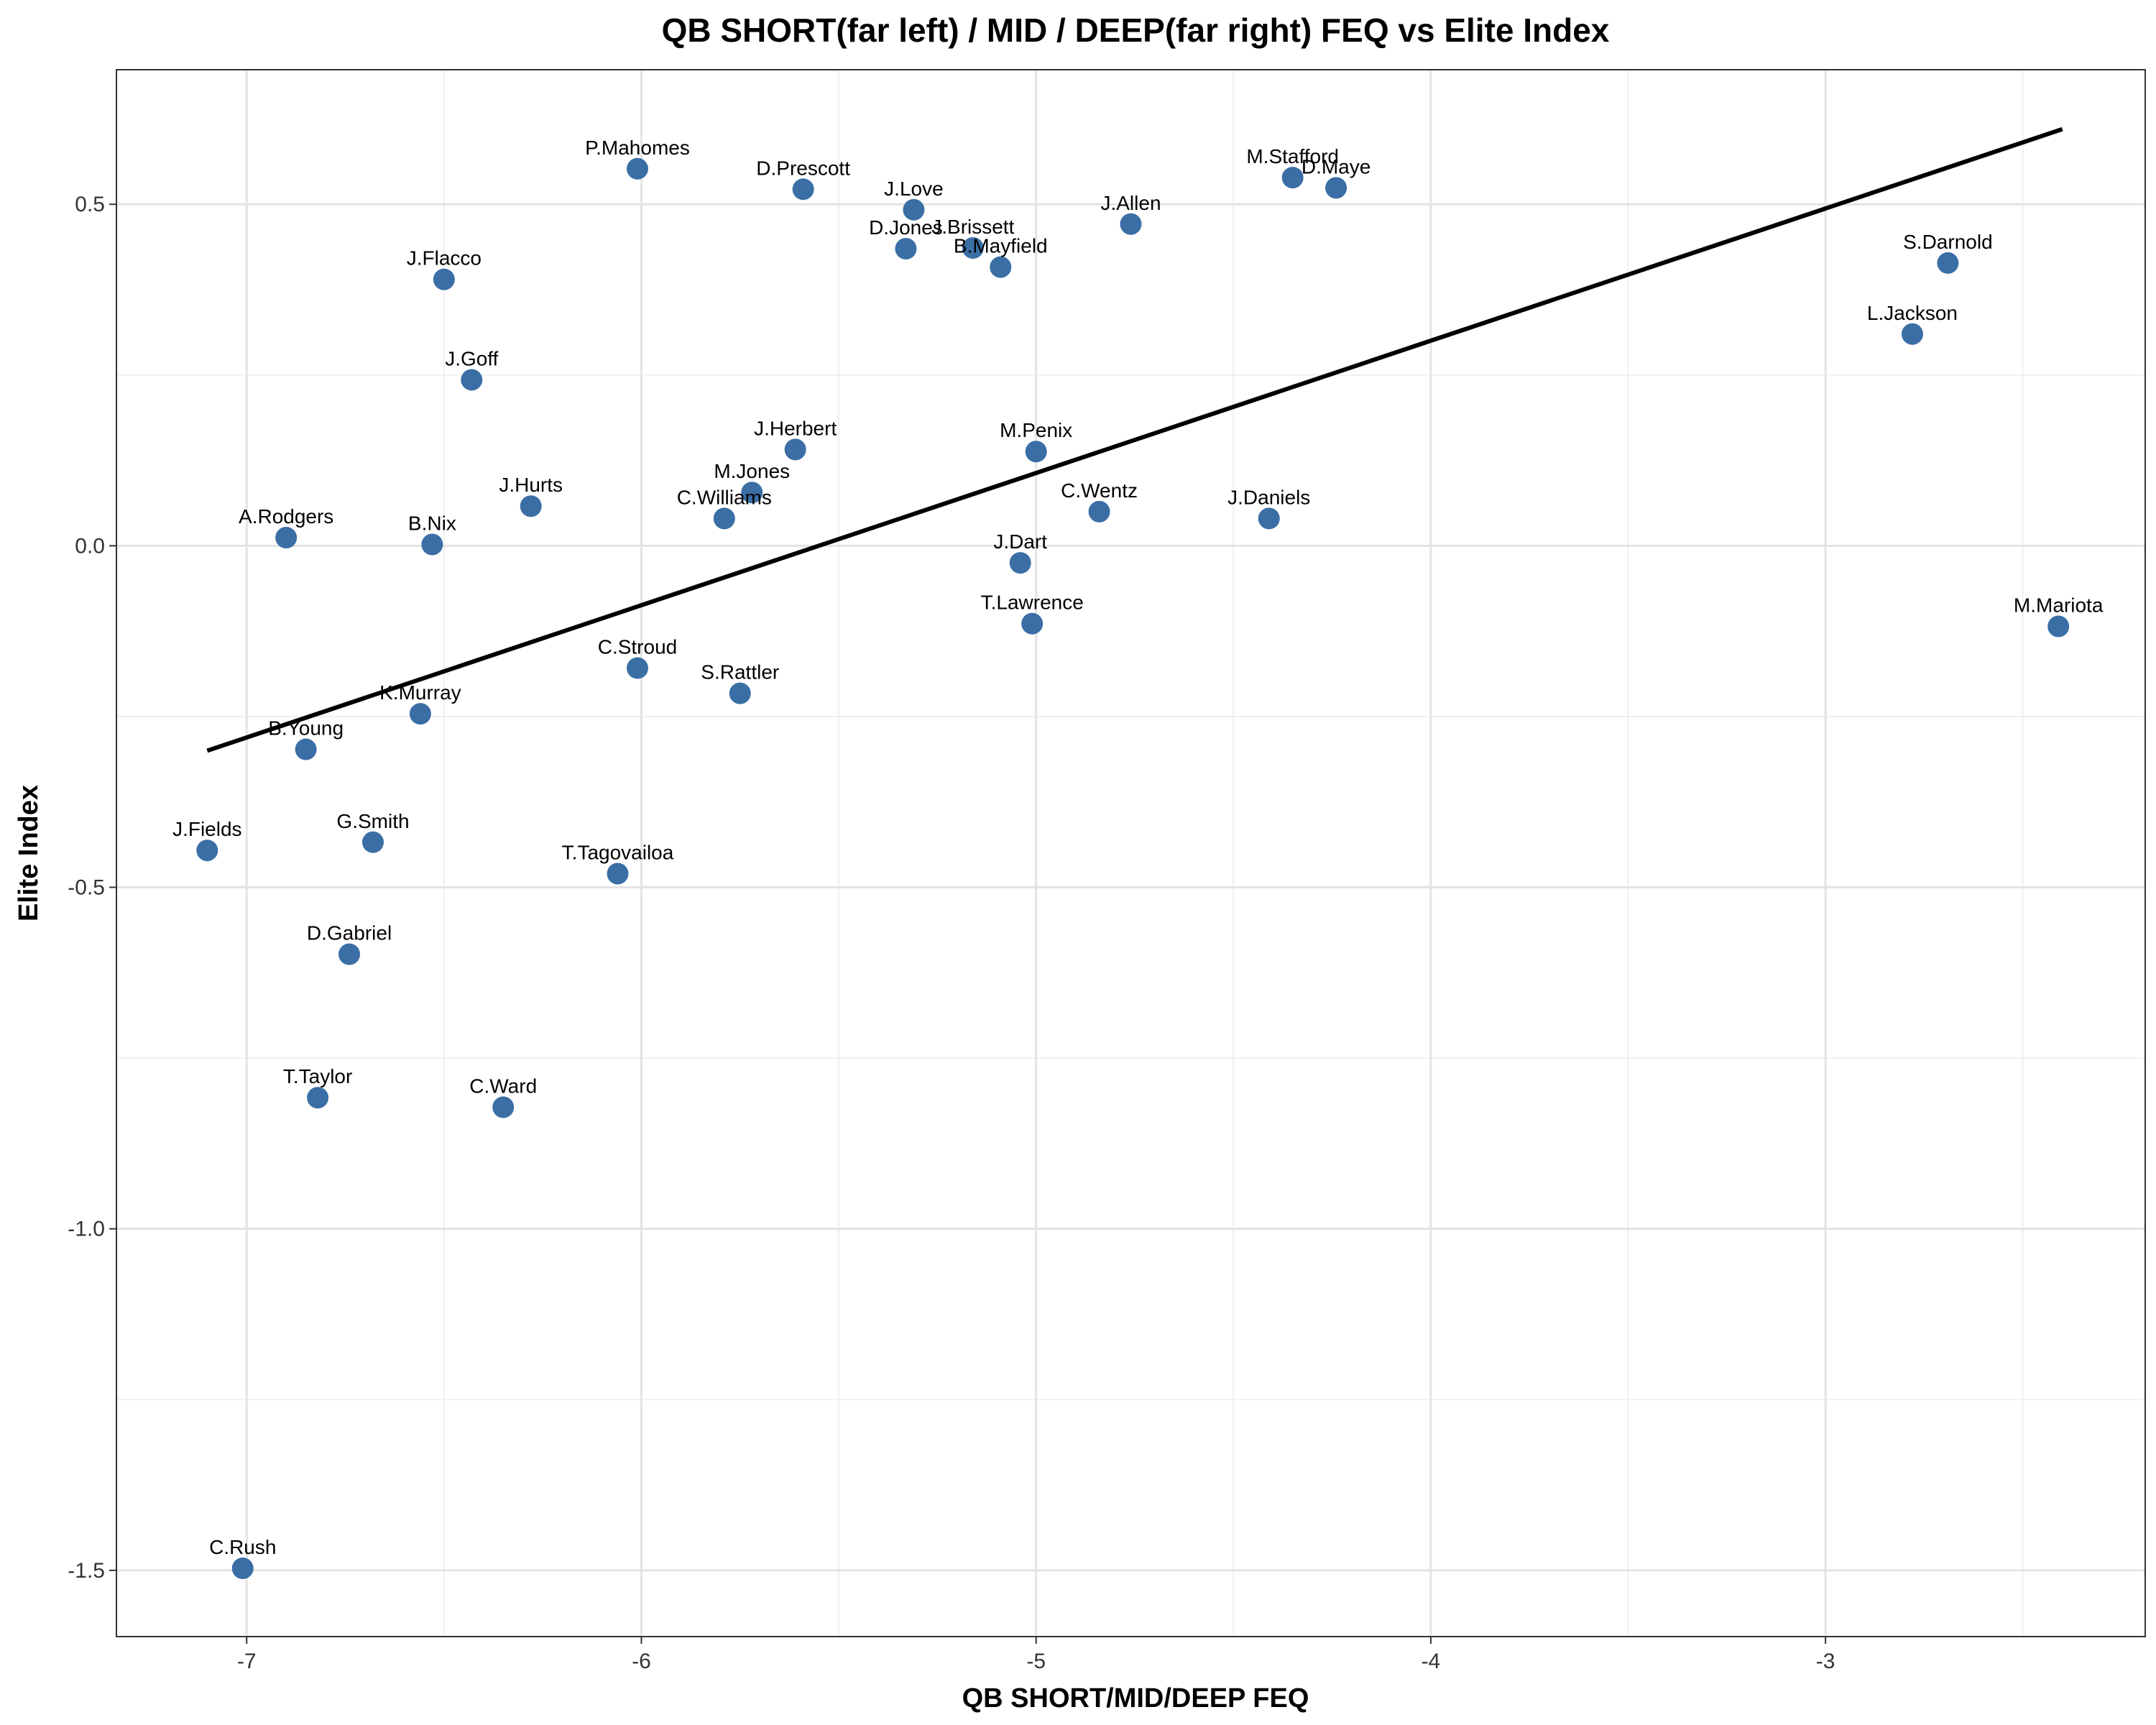 This screenshot has width=2156, height=1725. What do you see at coordinates (724, 497) in the screenshot?
I see `point-label: C.Williams` at bounding box center [724, 497].